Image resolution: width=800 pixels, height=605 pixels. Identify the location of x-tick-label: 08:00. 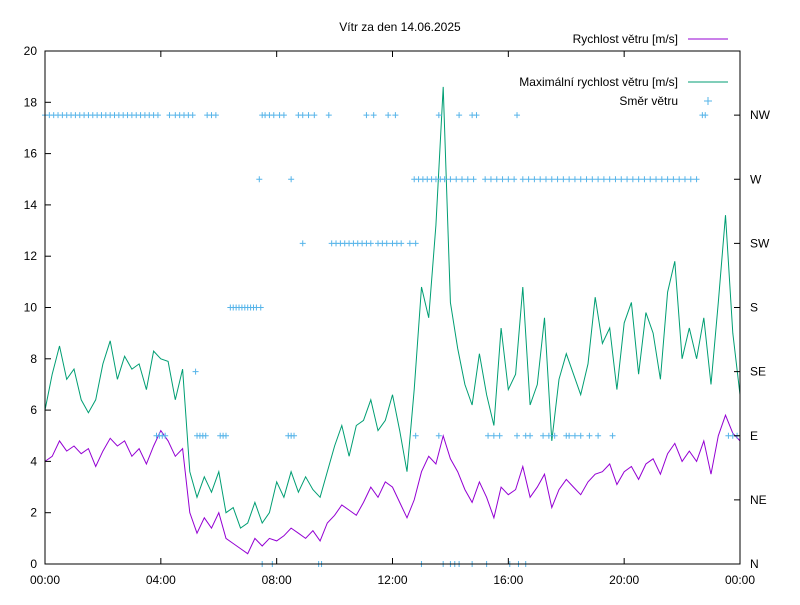
(277, 580).